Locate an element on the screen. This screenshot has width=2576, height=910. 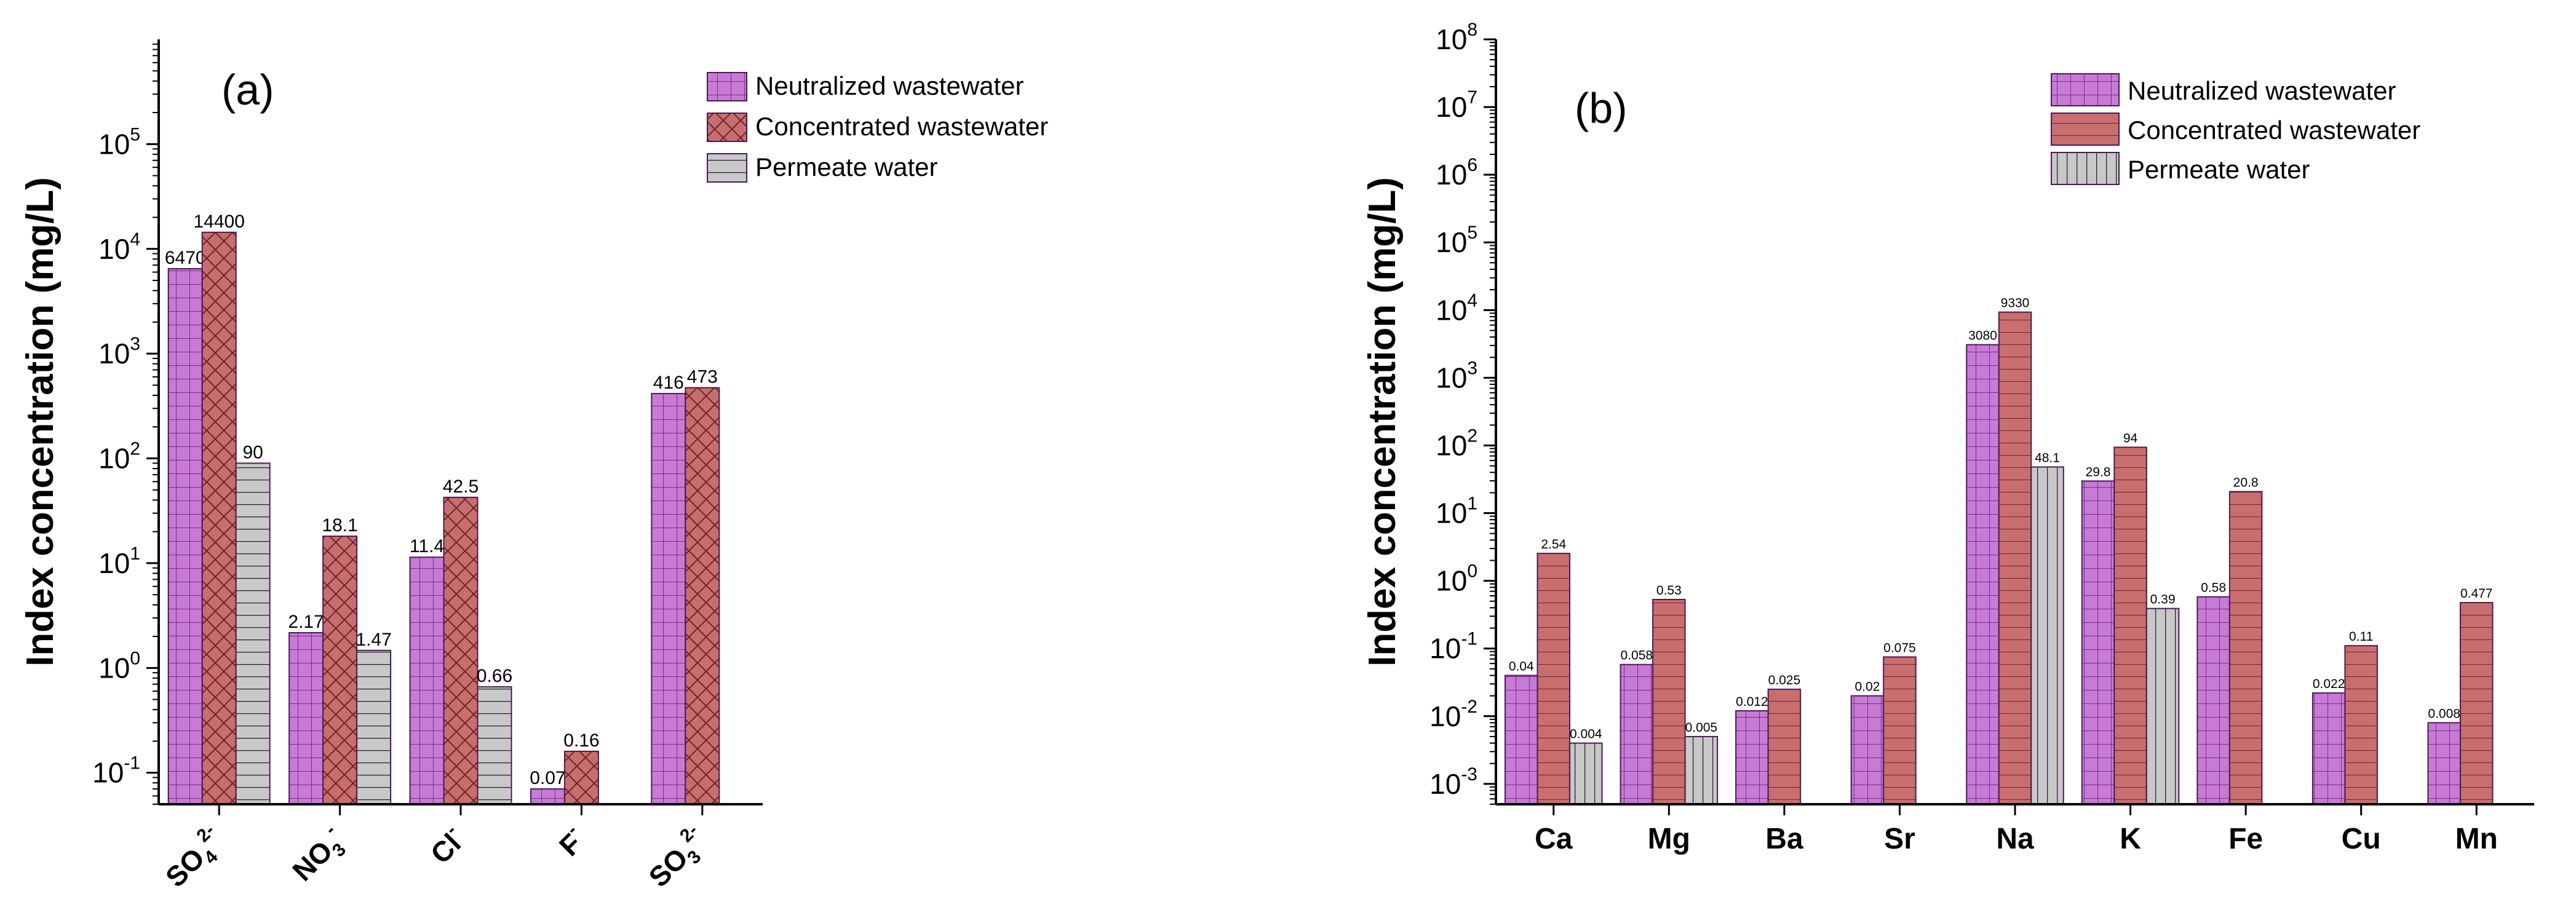
data-label: 0.075 is located at coordinates (1899, 648).